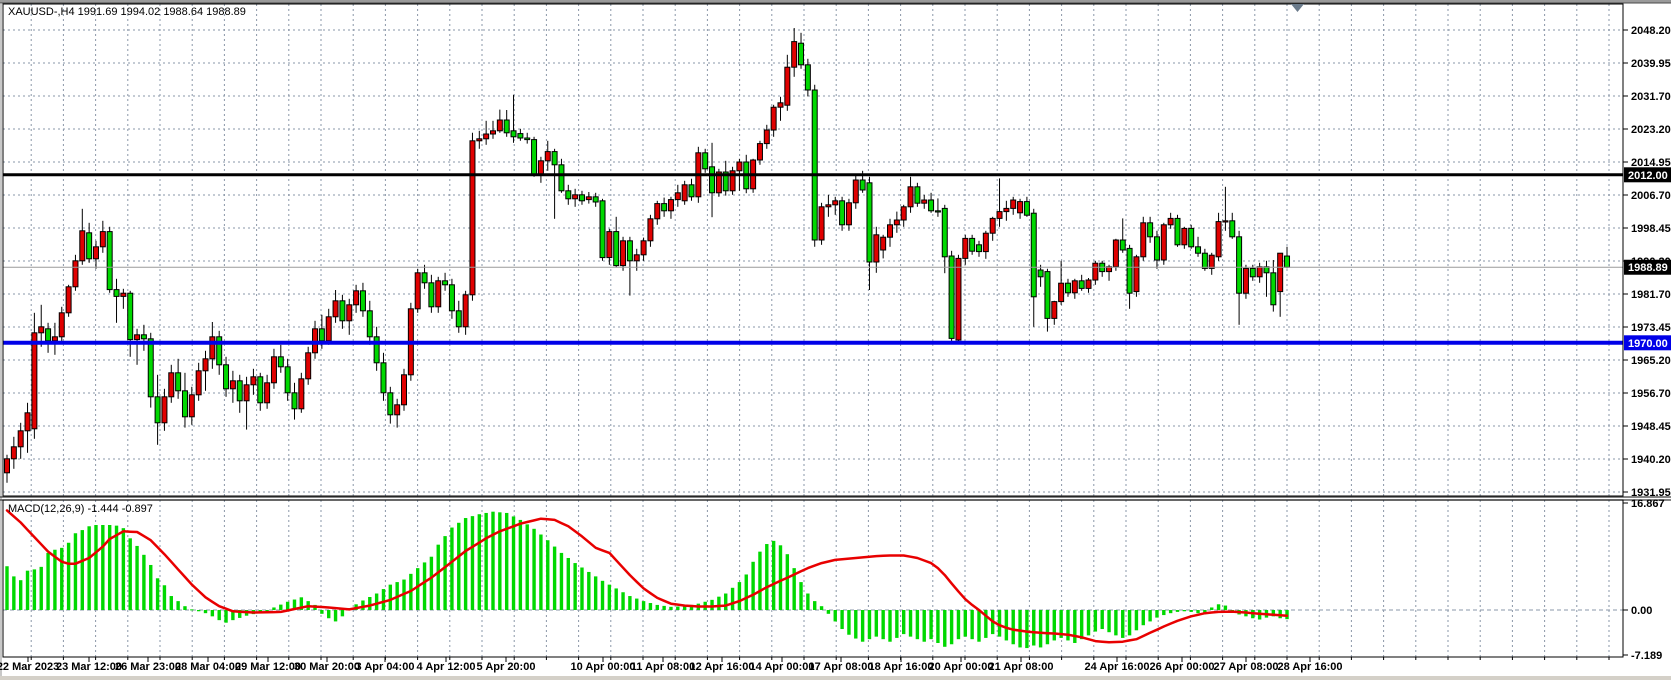 This screenshot has width=1671, height=680. I want to click on time-axis-label: 30 Mar 20:00, so click(327, 667).